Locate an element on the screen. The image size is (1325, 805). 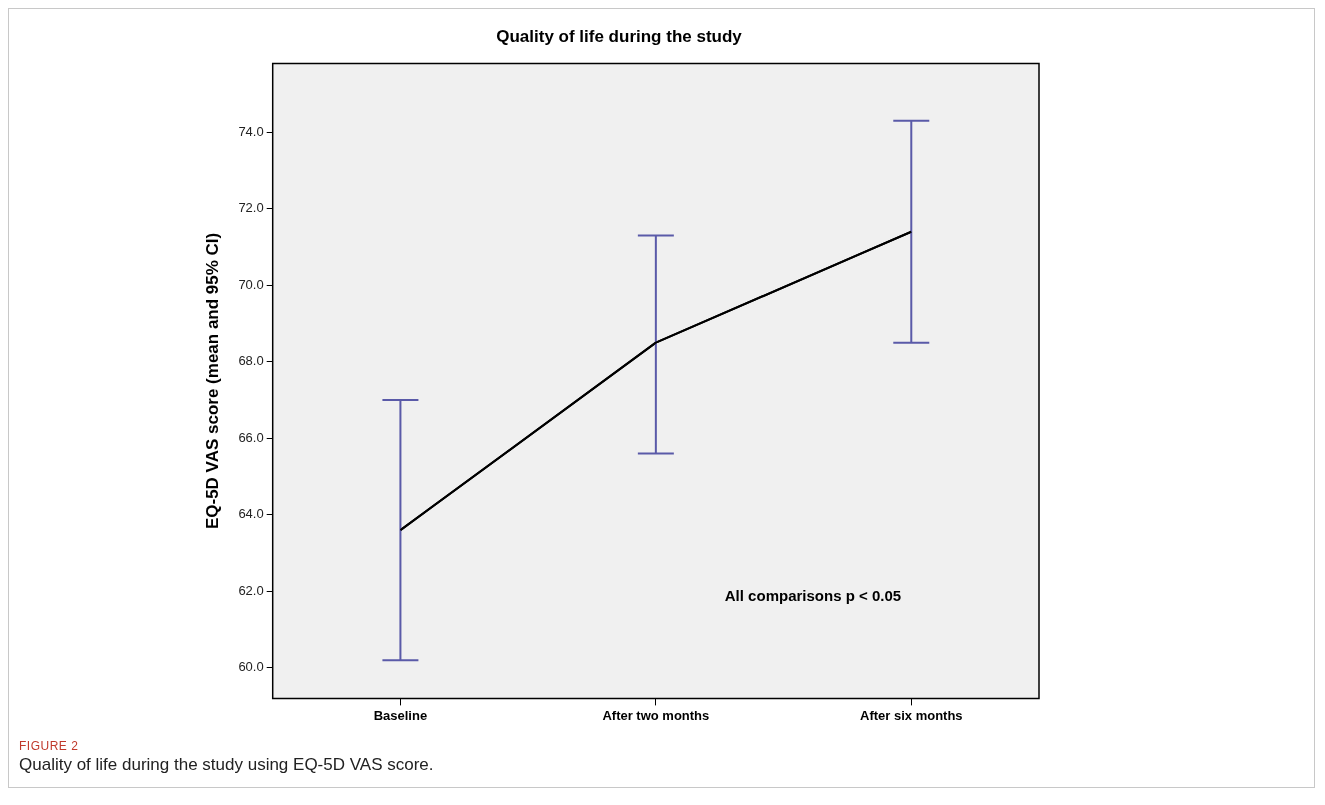
y-tick-label: 70.0 is located at coordinates (251, 284).